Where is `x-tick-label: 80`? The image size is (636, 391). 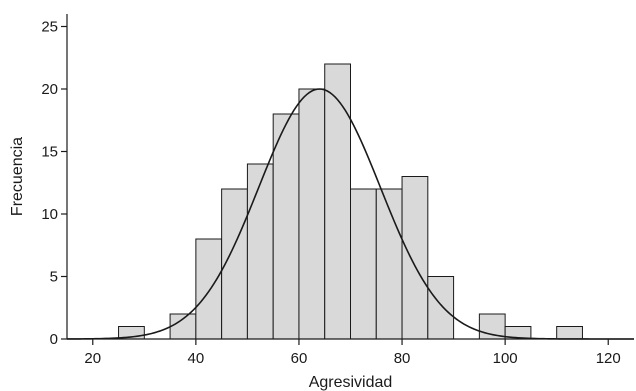 x-tick-label: 80 is located at coordinates (402, 358).